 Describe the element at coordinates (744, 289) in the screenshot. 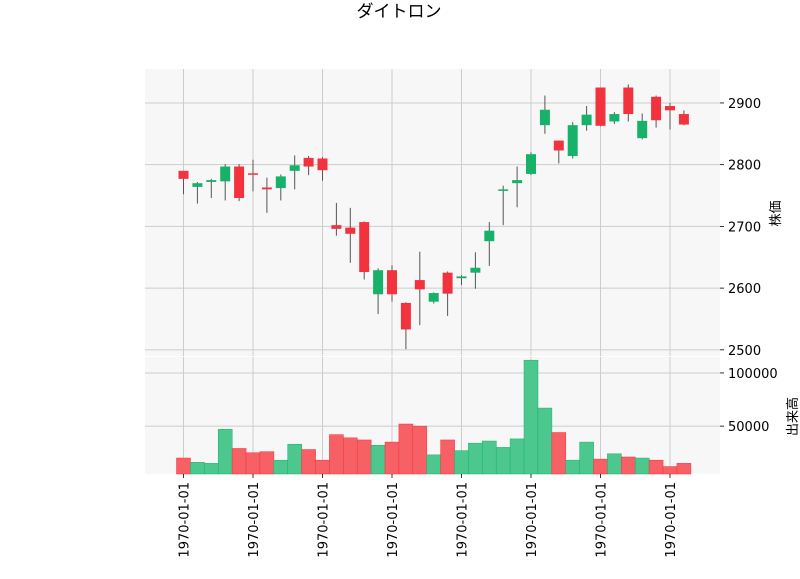

I see `price-ytick-label: 2600` at that location.